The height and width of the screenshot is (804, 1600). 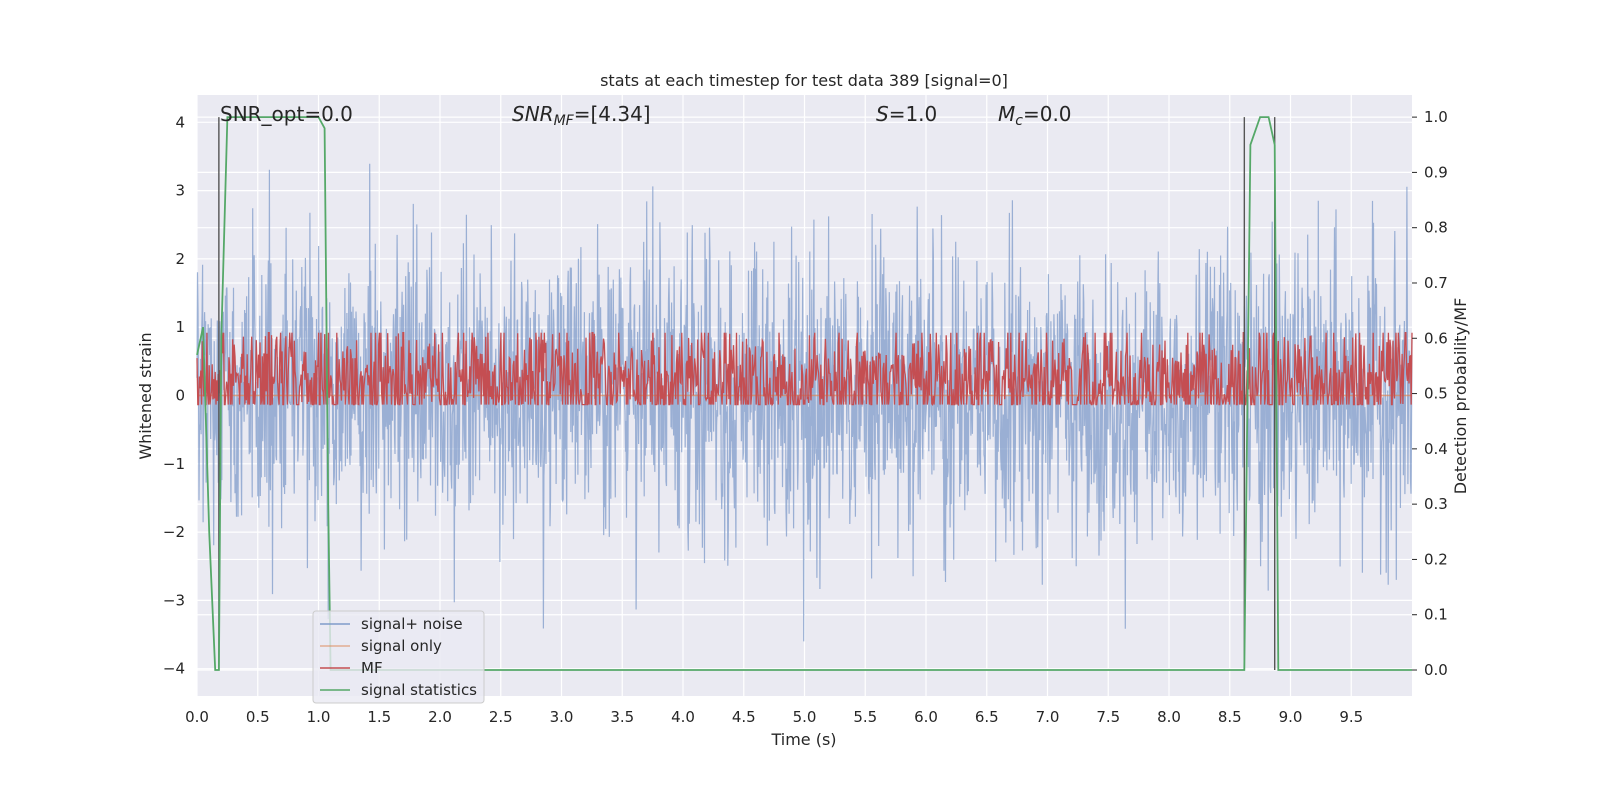 I want to click on x-tick-label: 7.5, so click(x=1108, y=717).